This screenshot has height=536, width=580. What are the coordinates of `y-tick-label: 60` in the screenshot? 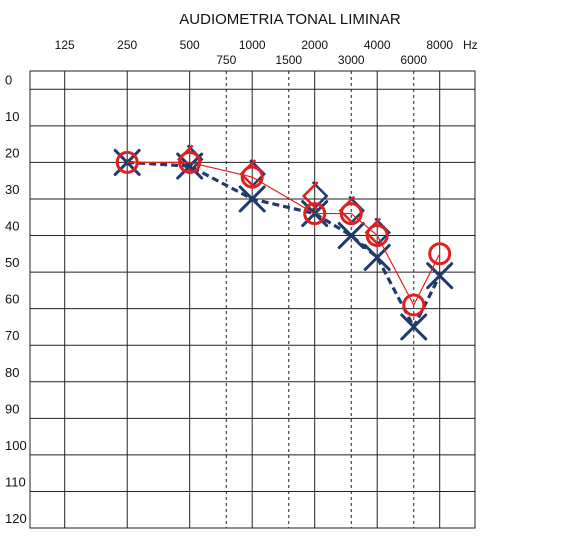 It's located at (12, 299).